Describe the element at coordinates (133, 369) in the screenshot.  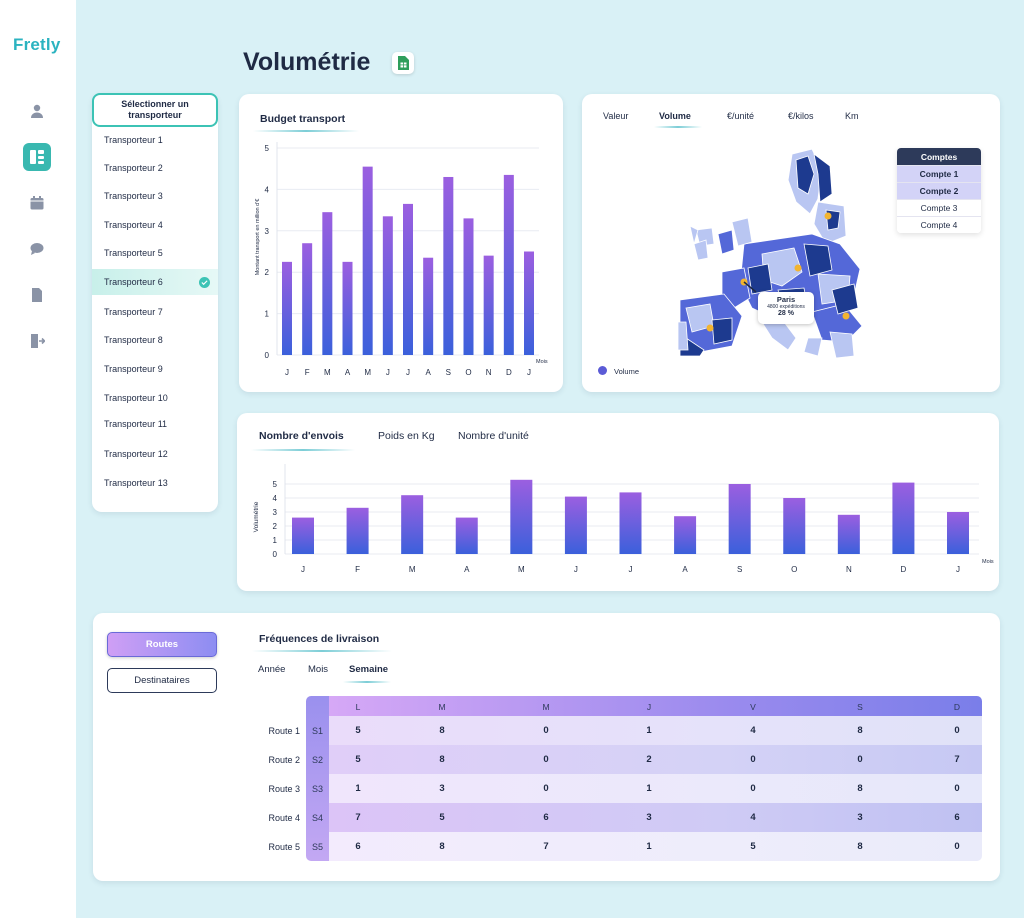
I see `carrier-item: Transporteur 9` at that location.